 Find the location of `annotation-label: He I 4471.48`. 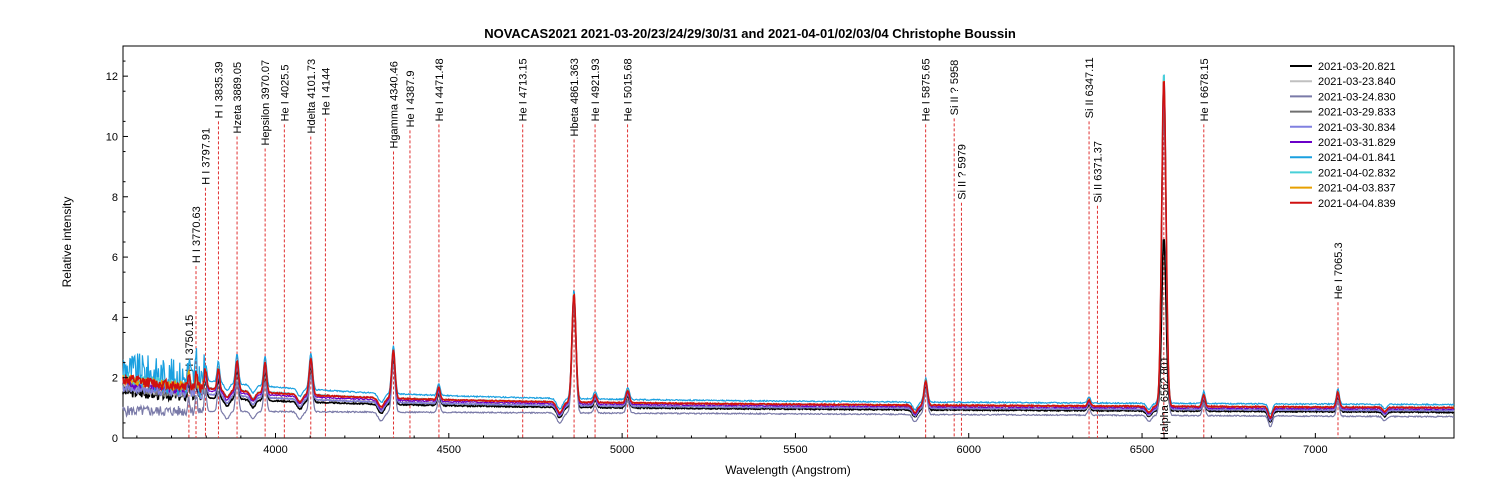

annotation-label: He I 4471.48 is located at coordinates (440, 89).